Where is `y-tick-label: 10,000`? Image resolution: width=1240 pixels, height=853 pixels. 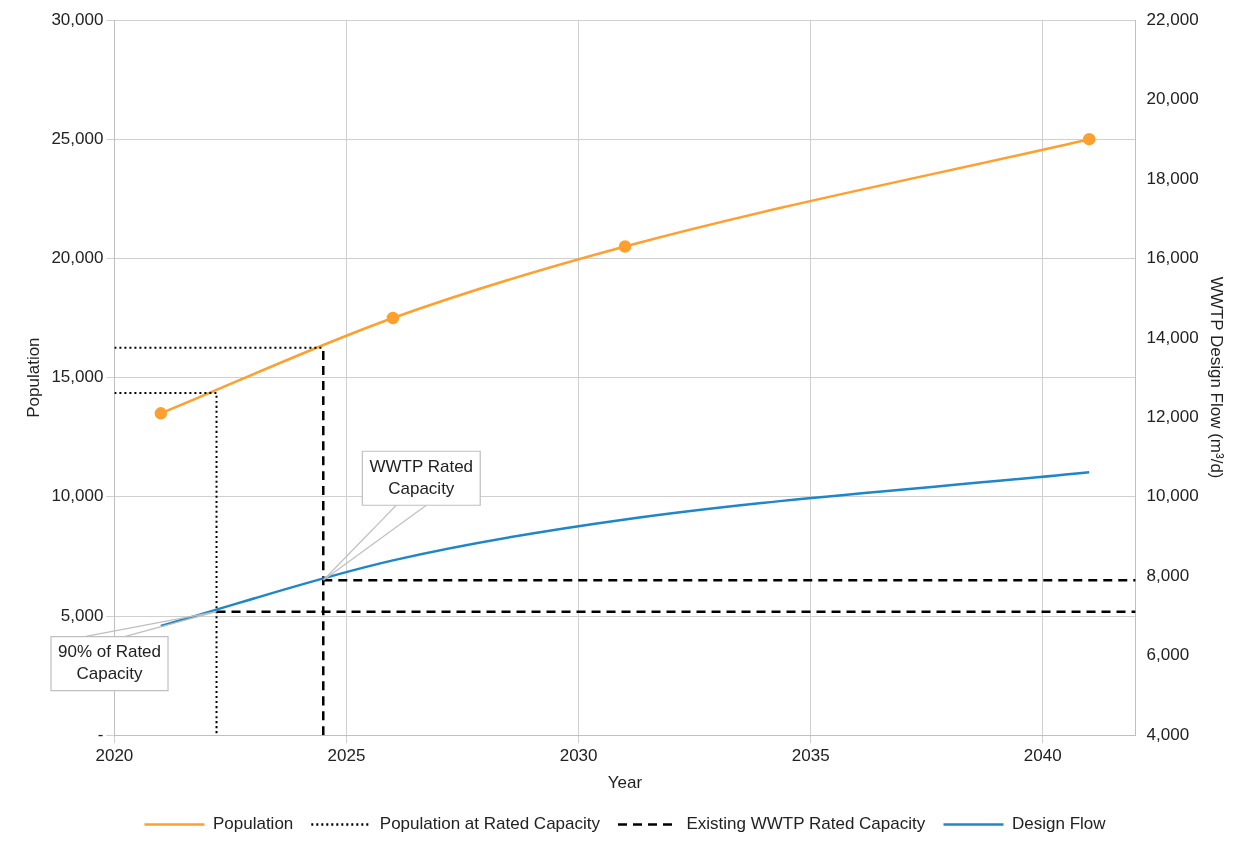
y-tick-label: 10,000 is located at coordinates (77, 496).